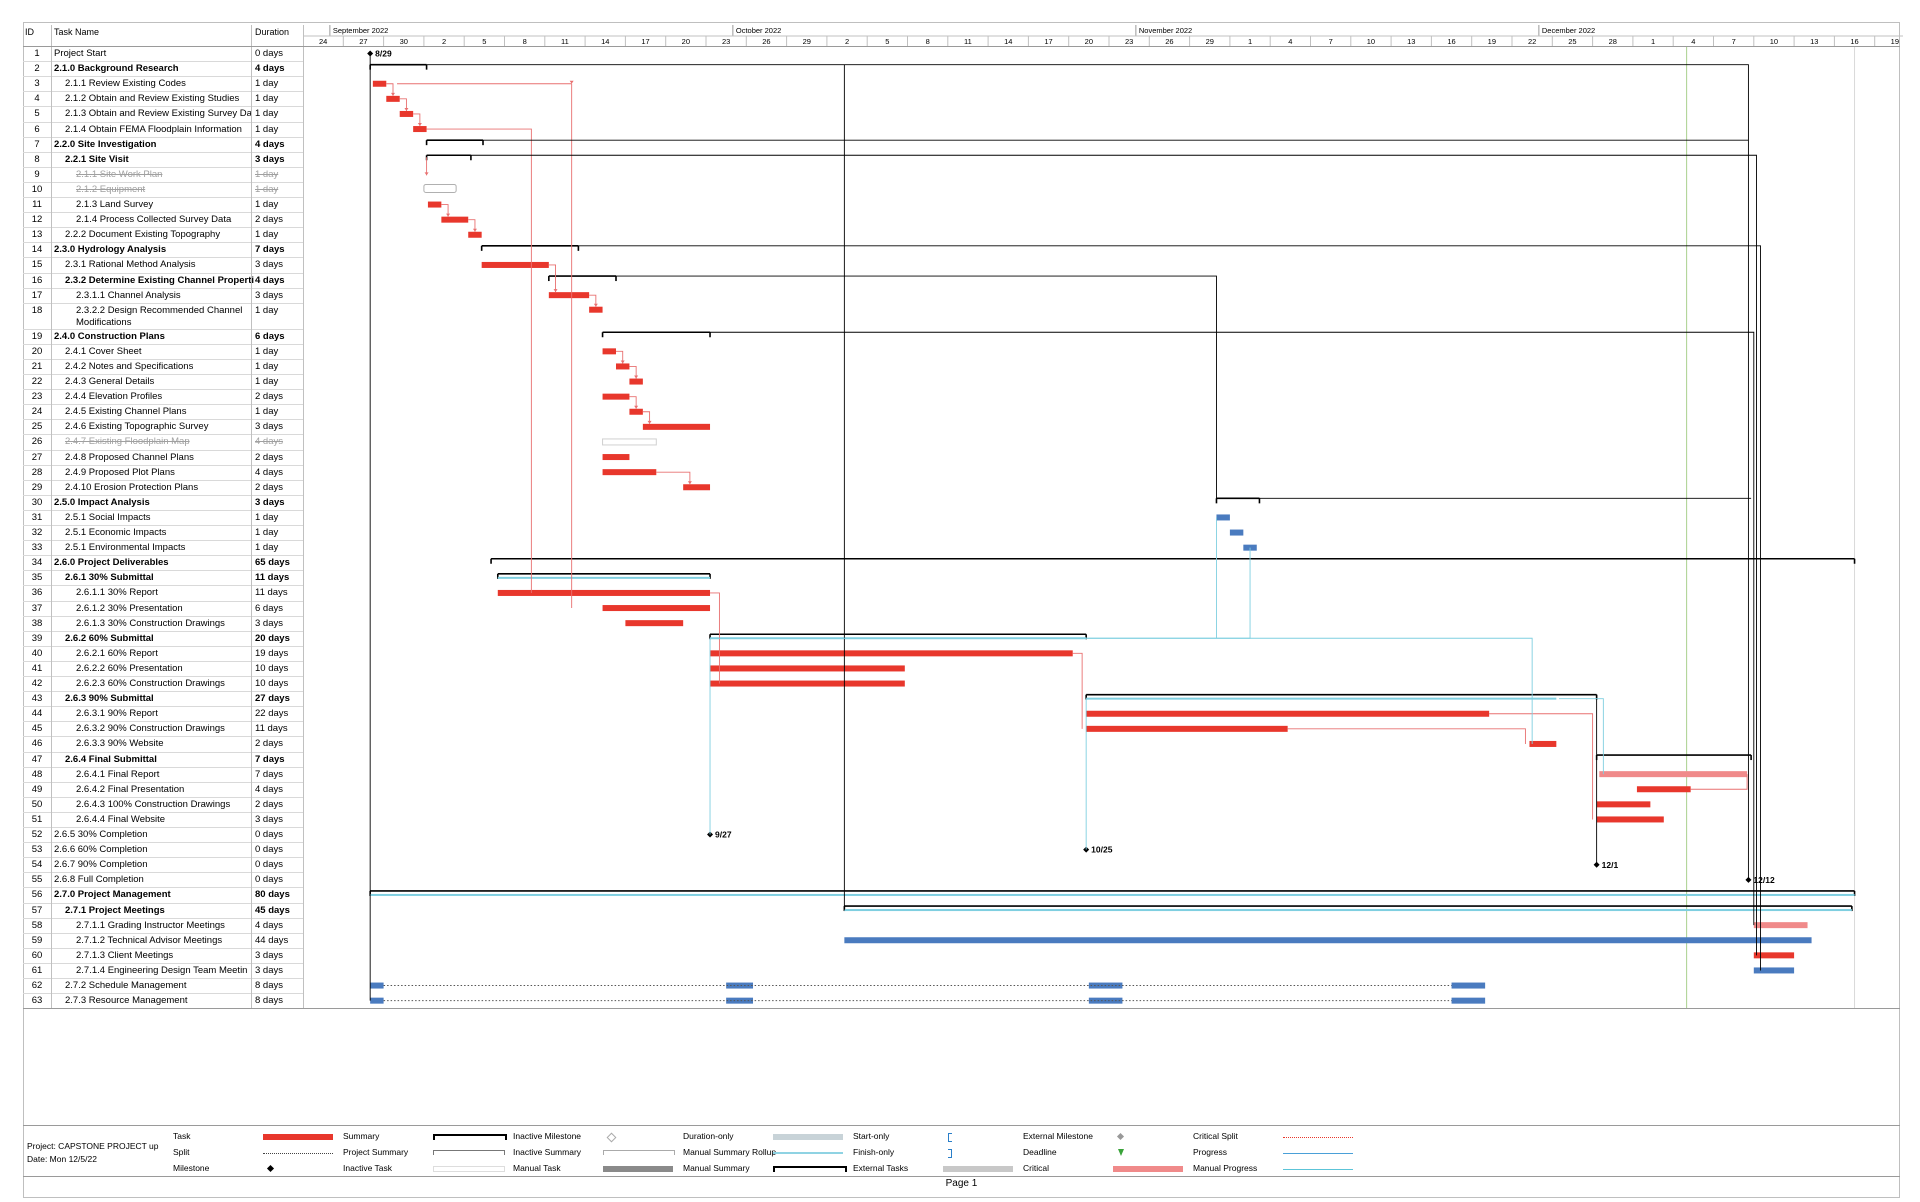 The image size is (1920, 1202). What do you see at coordinates (150, 729) in the screenshot?
I see `task-name: 2.6.3.2 90% Construction Drawings` at bounding box center [150, 729].